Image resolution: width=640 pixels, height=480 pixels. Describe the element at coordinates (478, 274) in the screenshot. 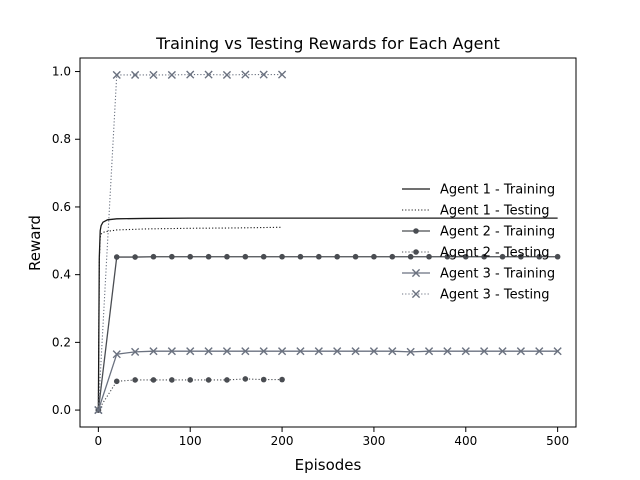

I see `legend-item: Agent 3 - Training` at that location.